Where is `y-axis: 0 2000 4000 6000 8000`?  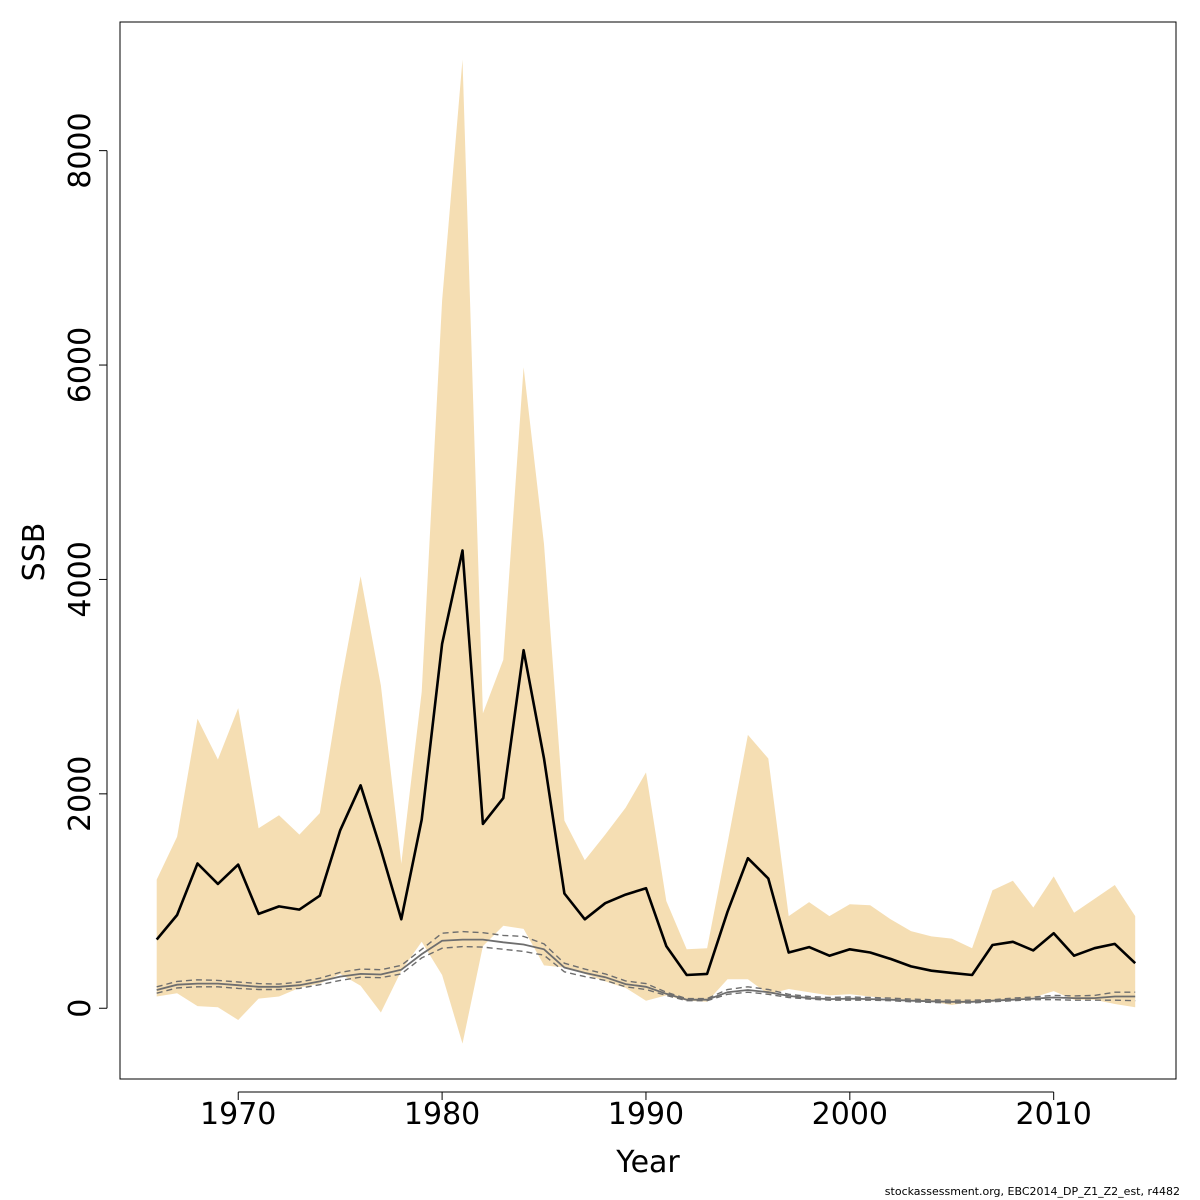
y-axis: 0 2000 4000 6000 8000 is located at coordinates (85, 565).